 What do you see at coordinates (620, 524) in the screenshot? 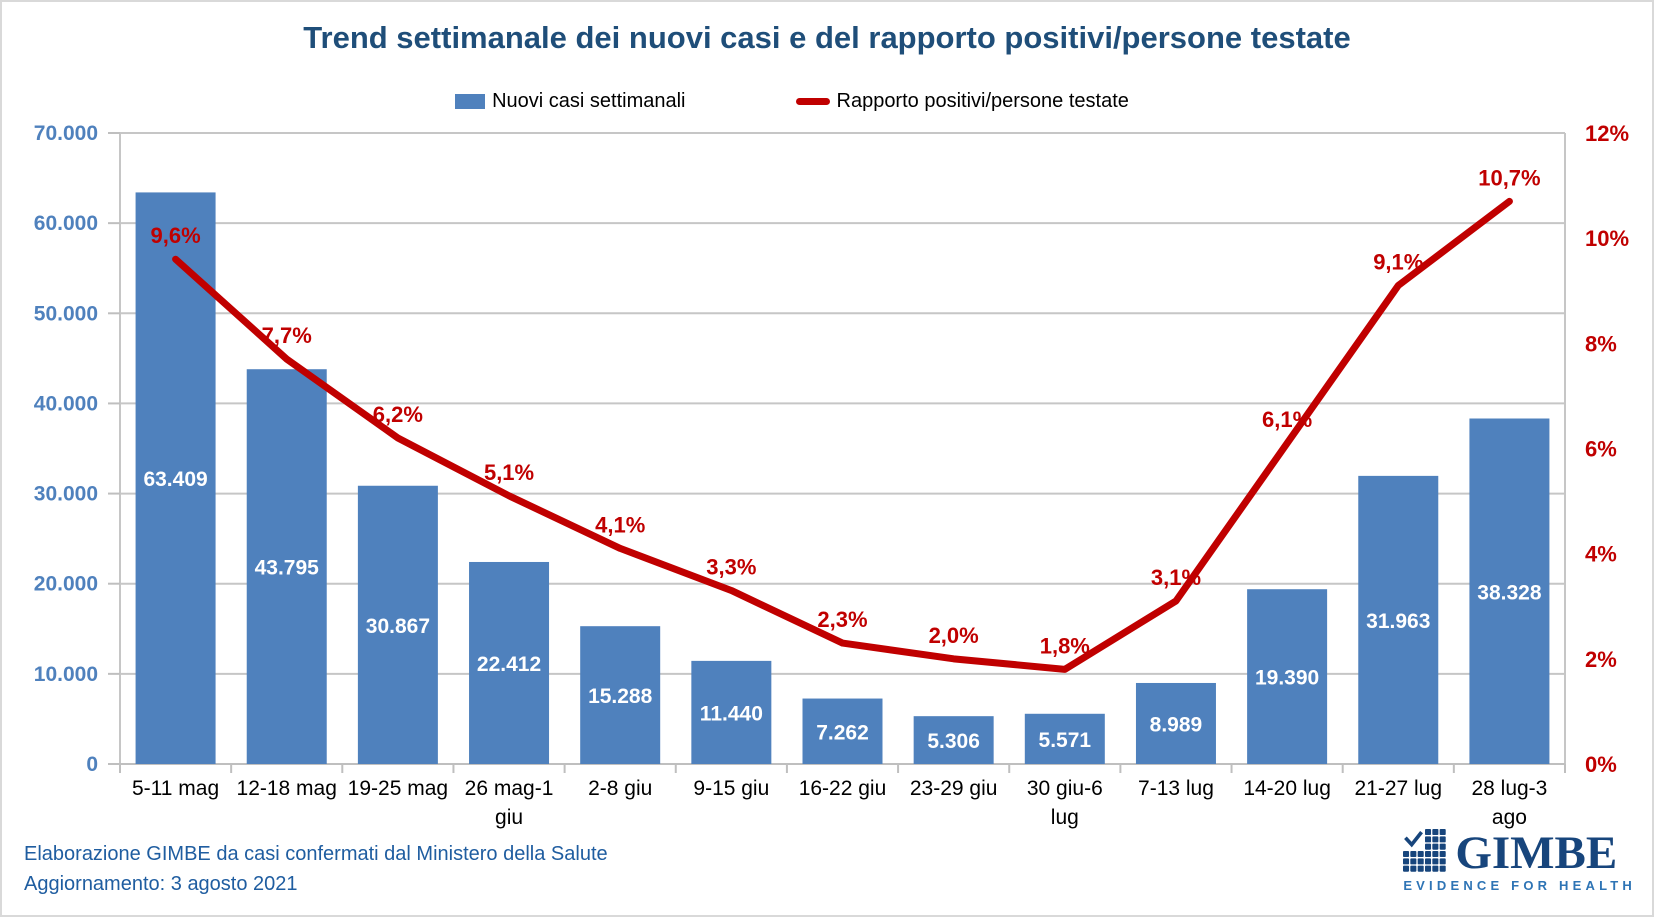
I see `line-point-label: 4,1%` at bounding box center [620, 524].